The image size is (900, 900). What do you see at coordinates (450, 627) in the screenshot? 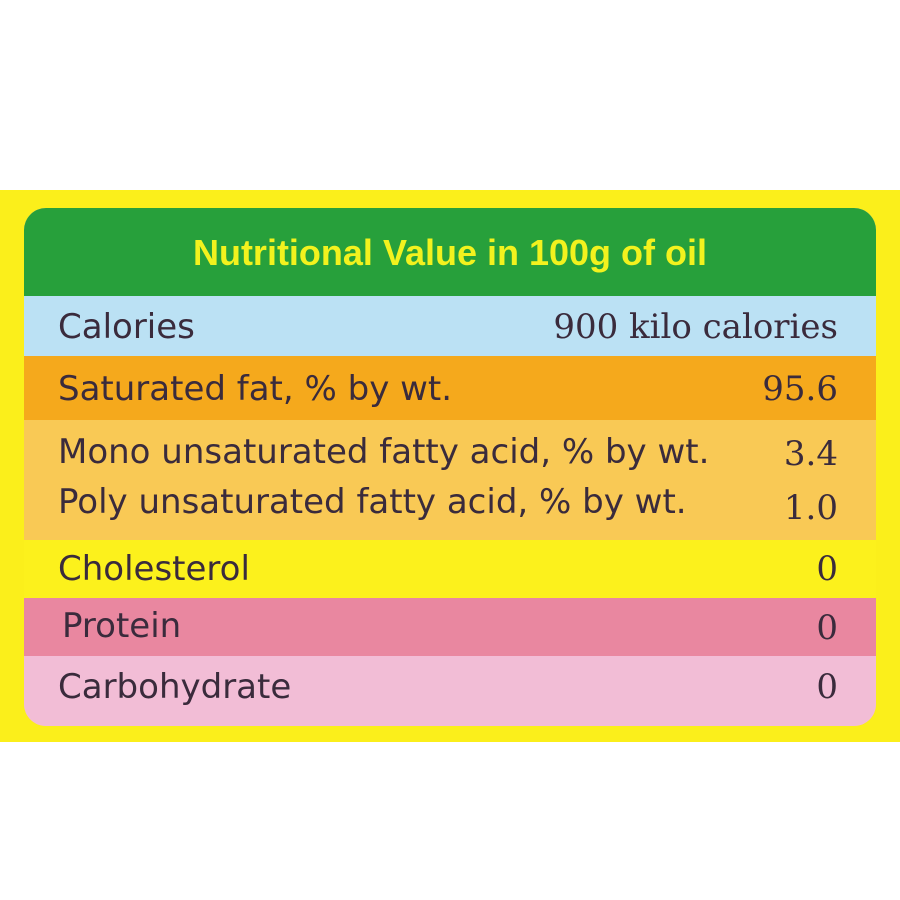
I see `row-protein: Protein 0` at bounding box center [450, 627].